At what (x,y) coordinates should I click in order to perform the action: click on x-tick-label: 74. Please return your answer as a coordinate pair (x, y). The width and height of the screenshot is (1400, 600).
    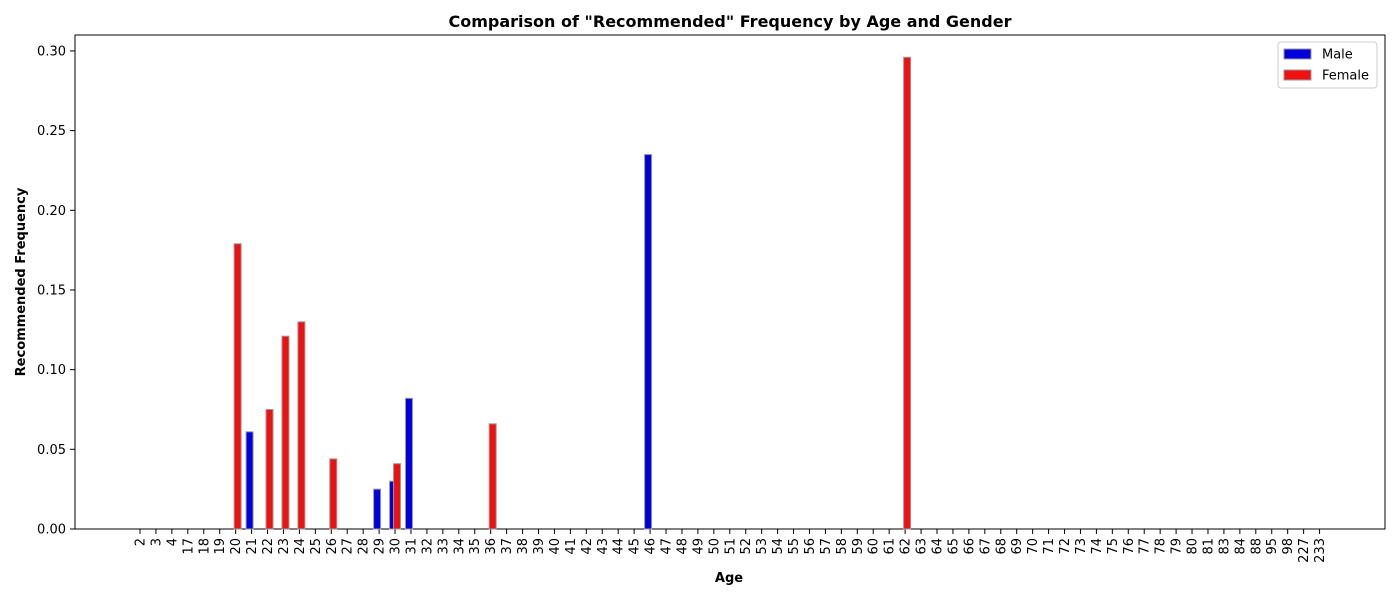
    Looking at the image, I should click on (1097, 546).